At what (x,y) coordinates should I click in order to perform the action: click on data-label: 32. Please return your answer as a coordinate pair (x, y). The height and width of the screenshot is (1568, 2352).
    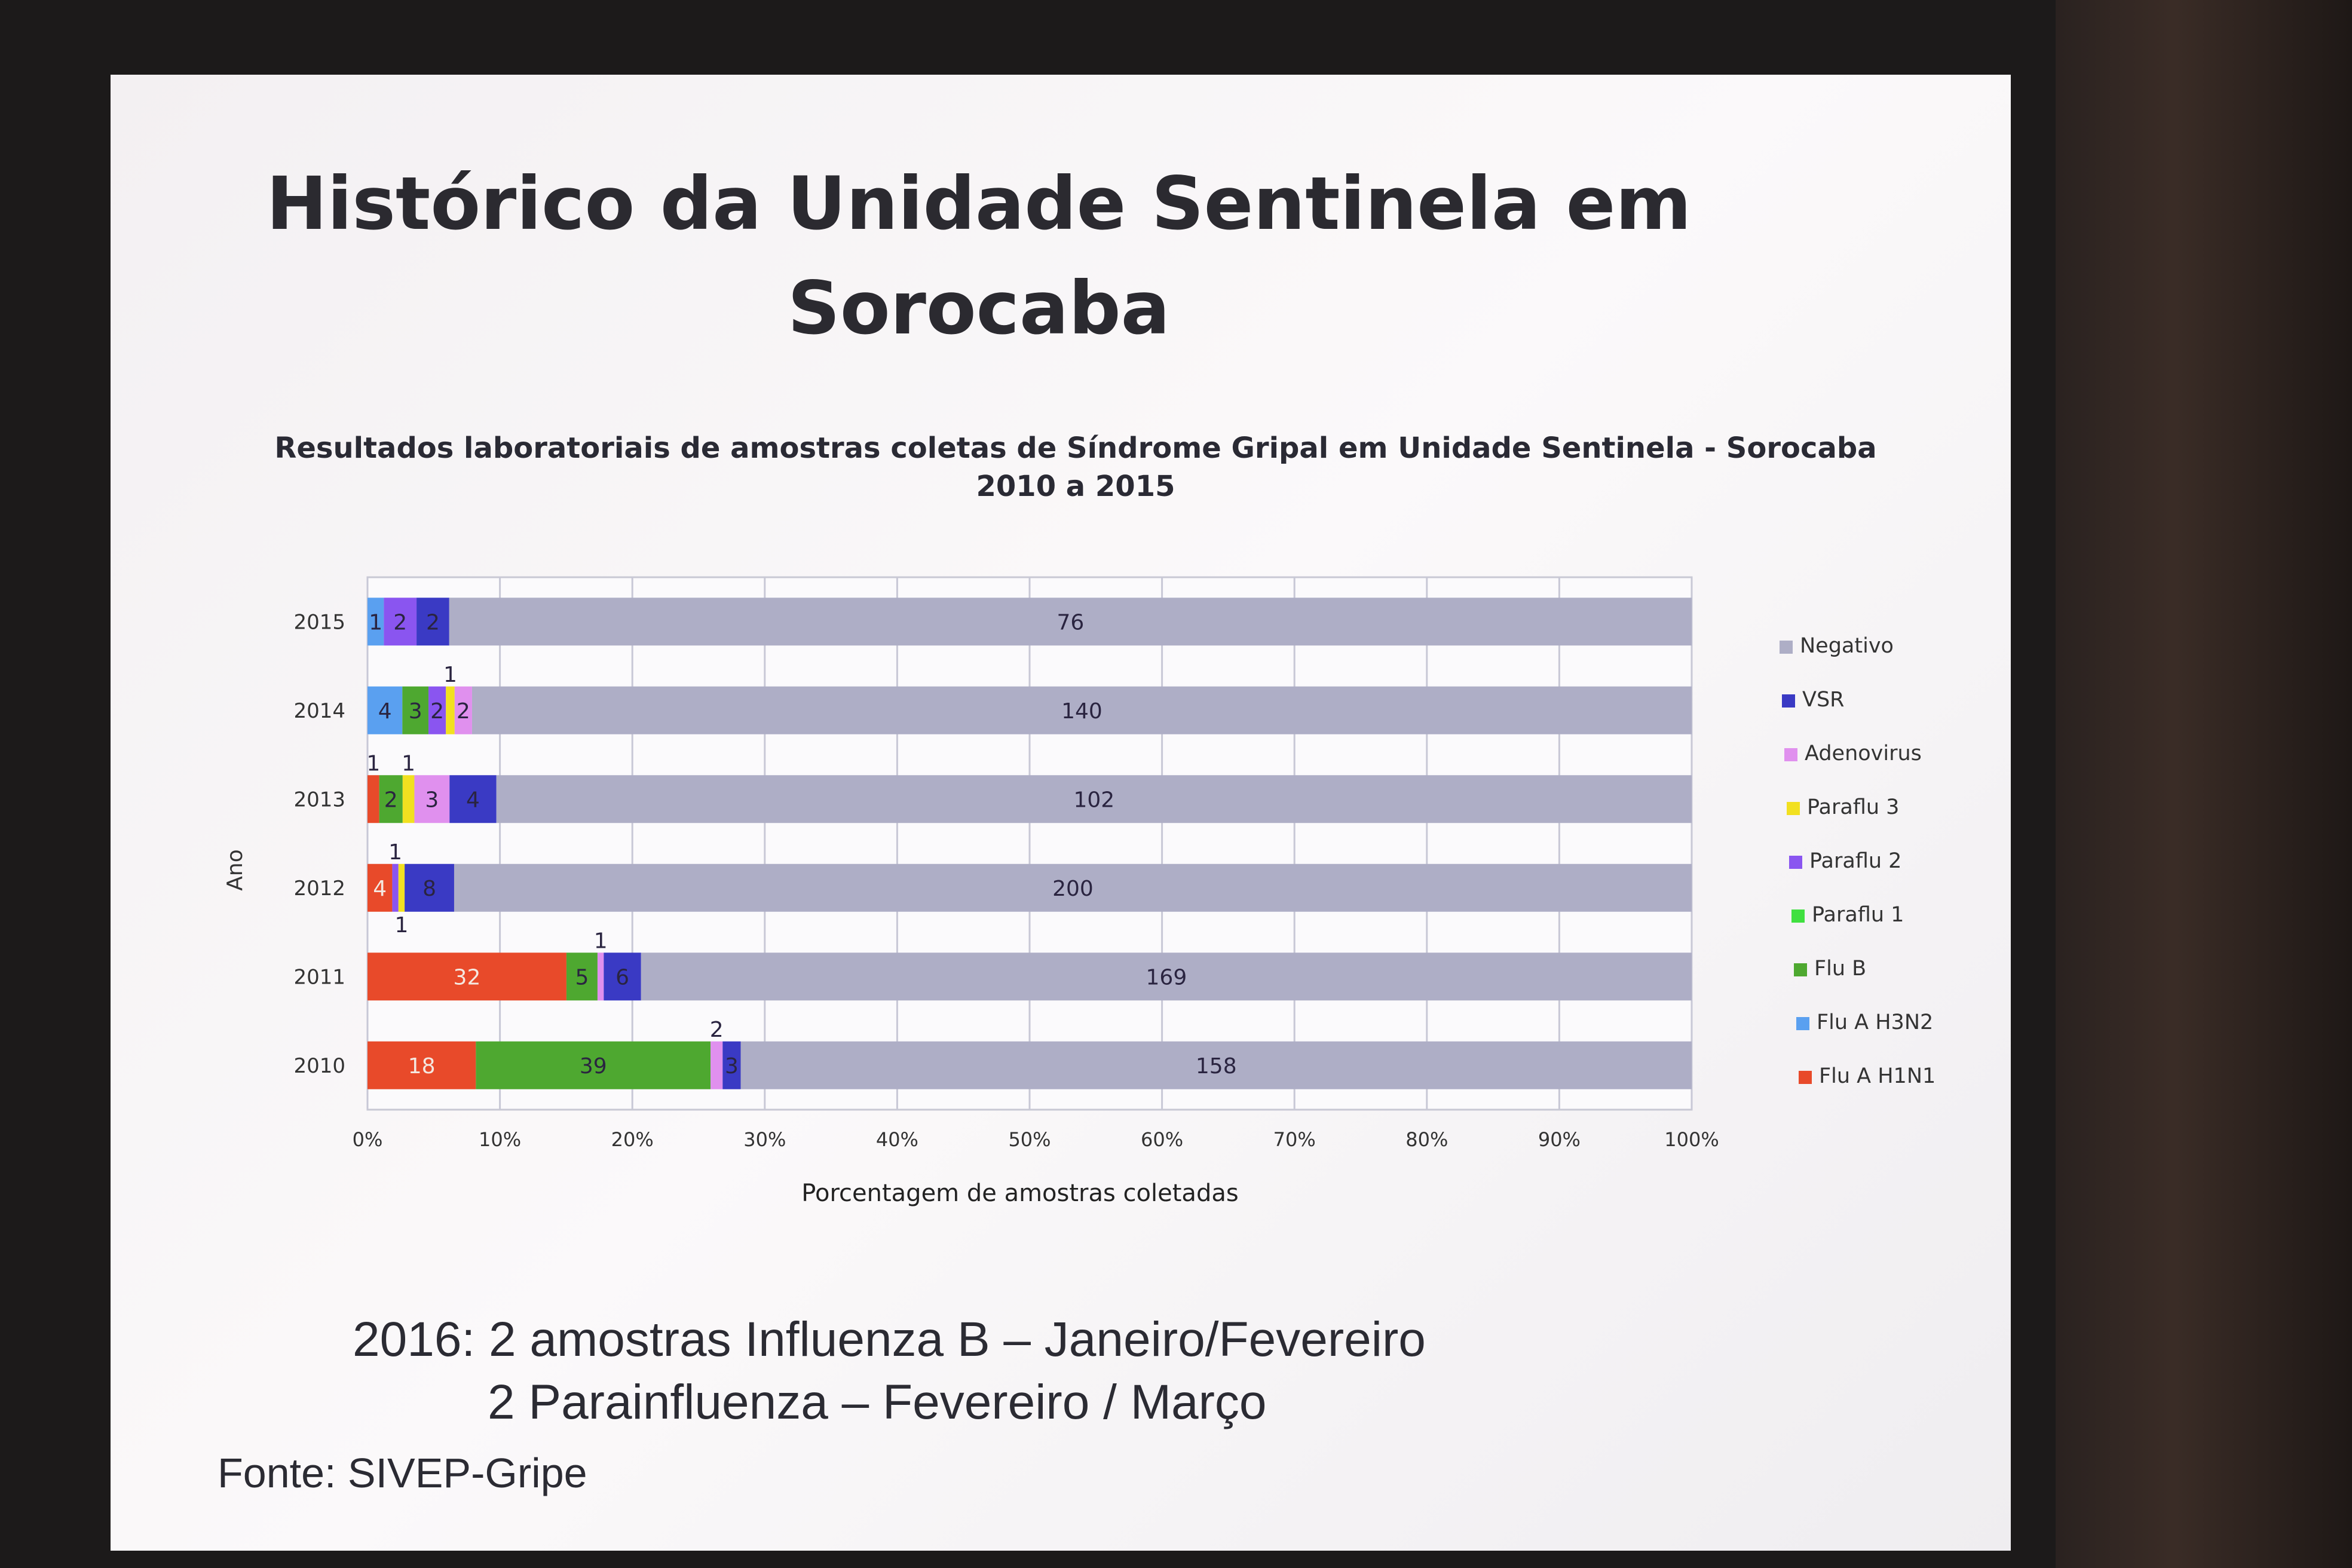
    Looking at the image, I should click on (467, 977).